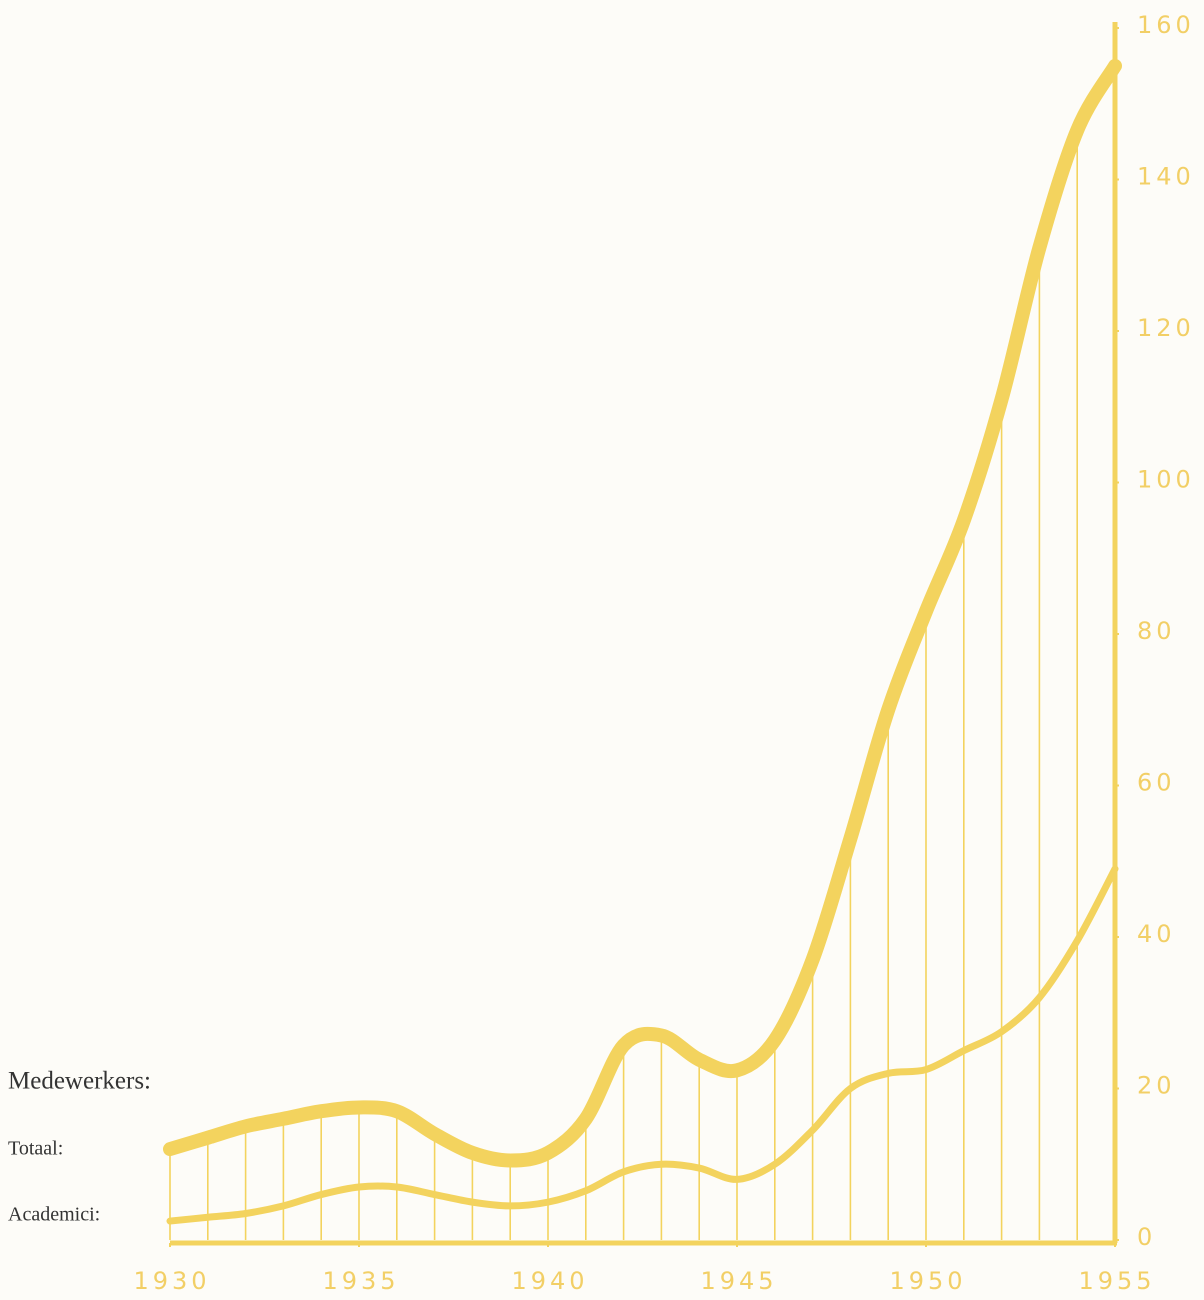 The height and width of the screenshot is (1300, 1204). What do you see at coordinates (1116, 1281) in the screenshot?
I see `x-tick-label: 1955` at bounding box center [1116, 1281].